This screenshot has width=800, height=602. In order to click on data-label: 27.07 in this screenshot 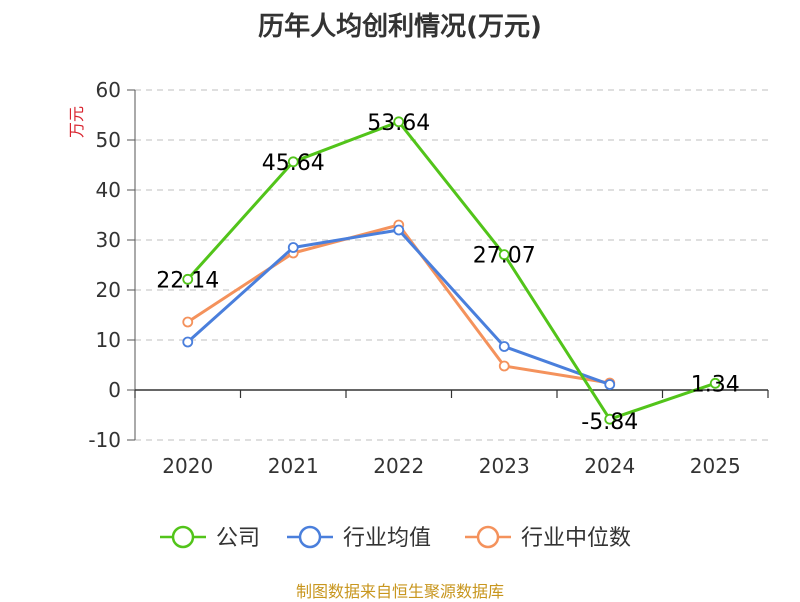, I will do `click(504, 256)`.